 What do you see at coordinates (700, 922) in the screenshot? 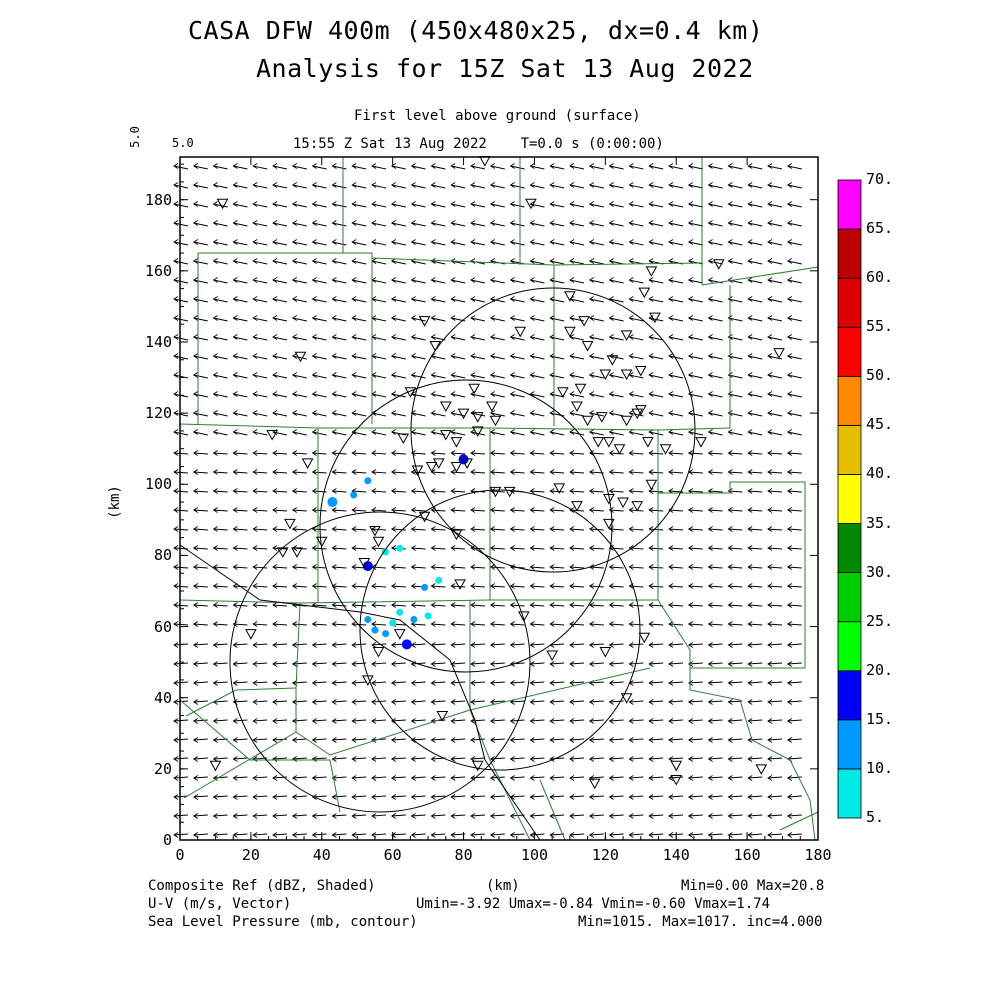
I see `footer-stats-3: Min=1015. Max=1017. inc=4.000` at bounding box center [700, 922].